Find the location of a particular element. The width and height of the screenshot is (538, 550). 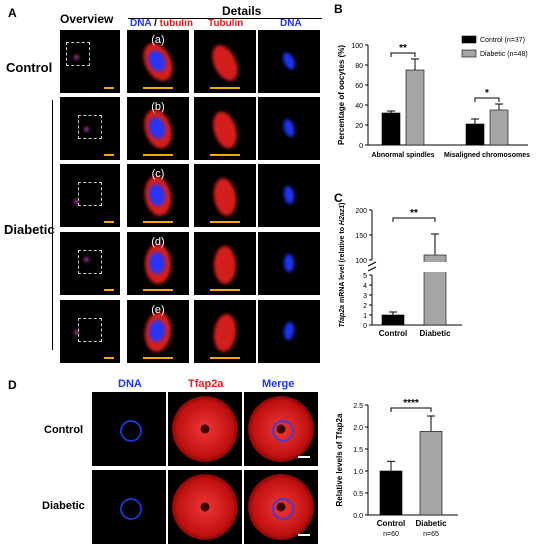

column-header-slash: / is located at coordinates (155, 23).